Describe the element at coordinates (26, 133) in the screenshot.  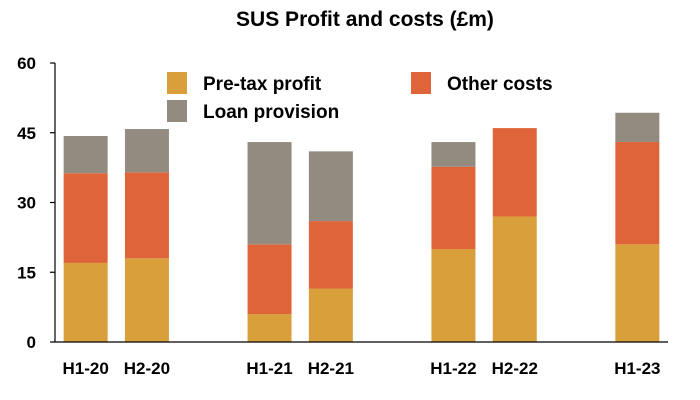
I see `y-tick-label: 45` at that location.